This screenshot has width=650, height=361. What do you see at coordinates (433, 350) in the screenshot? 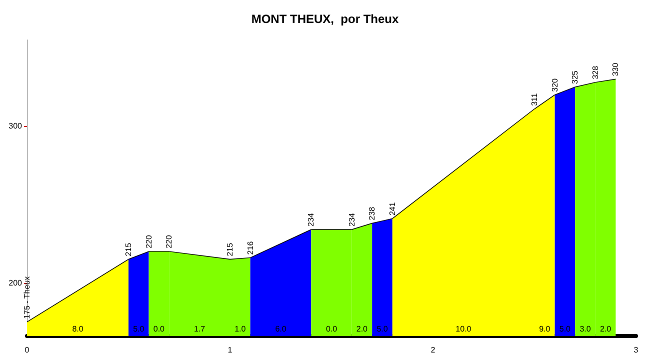
I see `x-tick-label: 2` at bounding box center [433, 350].